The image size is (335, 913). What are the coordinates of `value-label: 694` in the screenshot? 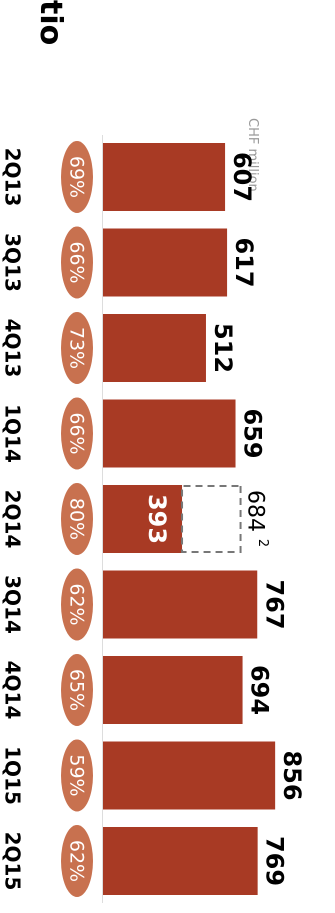 It's located at (260, 690).